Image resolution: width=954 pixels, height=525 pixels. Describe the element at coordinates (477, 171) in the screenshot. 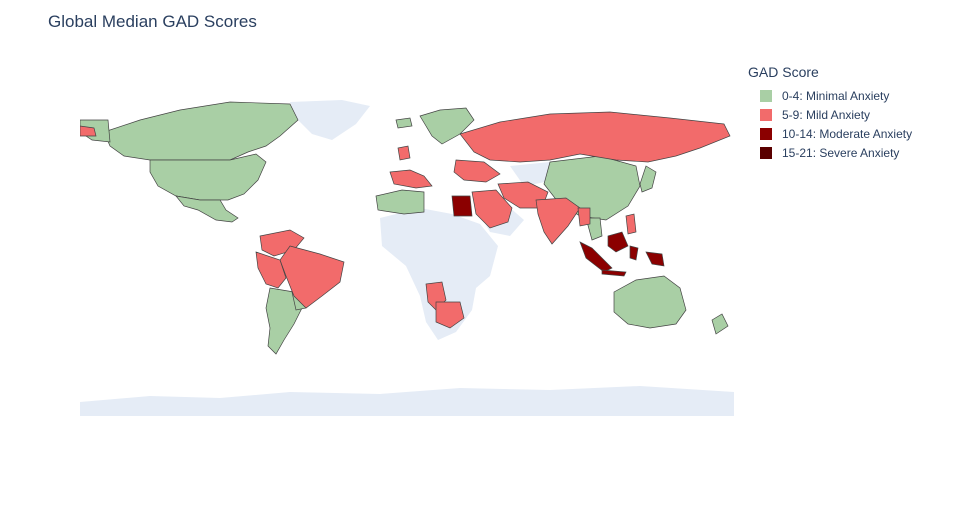

I see `ukraine-turkey-shape` at that location.